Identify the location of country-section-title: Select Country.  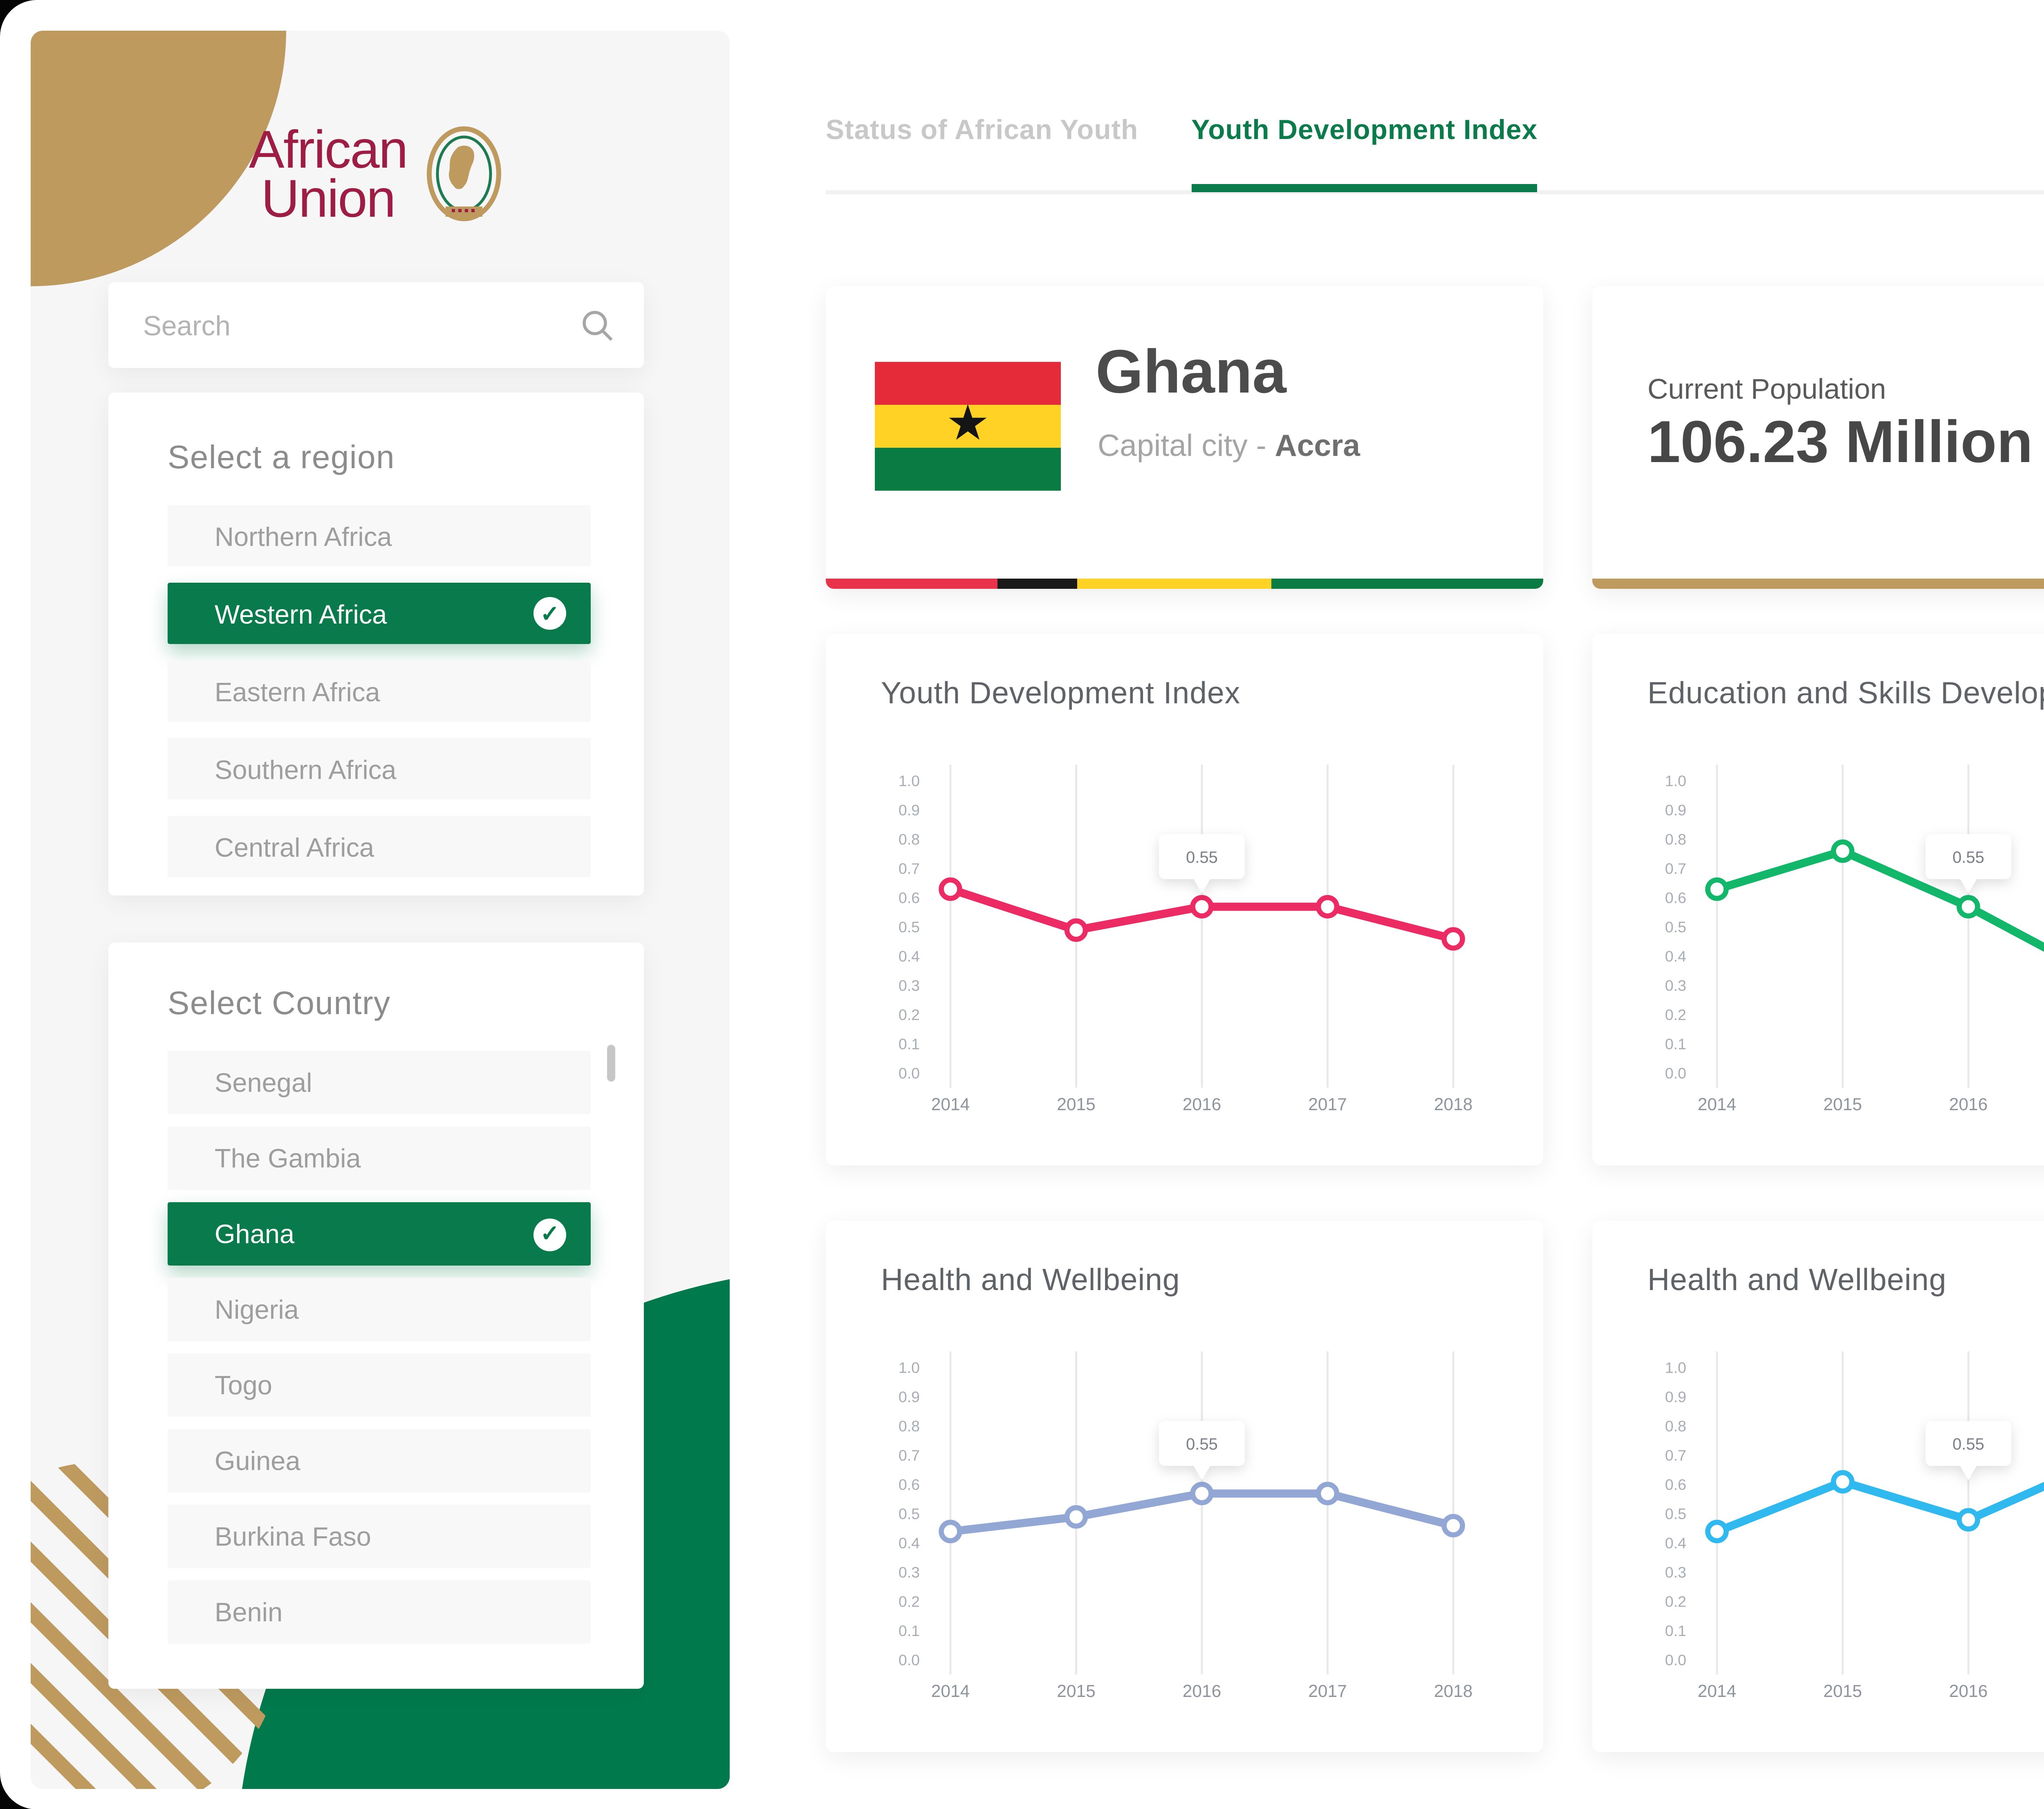
(279, 1005).